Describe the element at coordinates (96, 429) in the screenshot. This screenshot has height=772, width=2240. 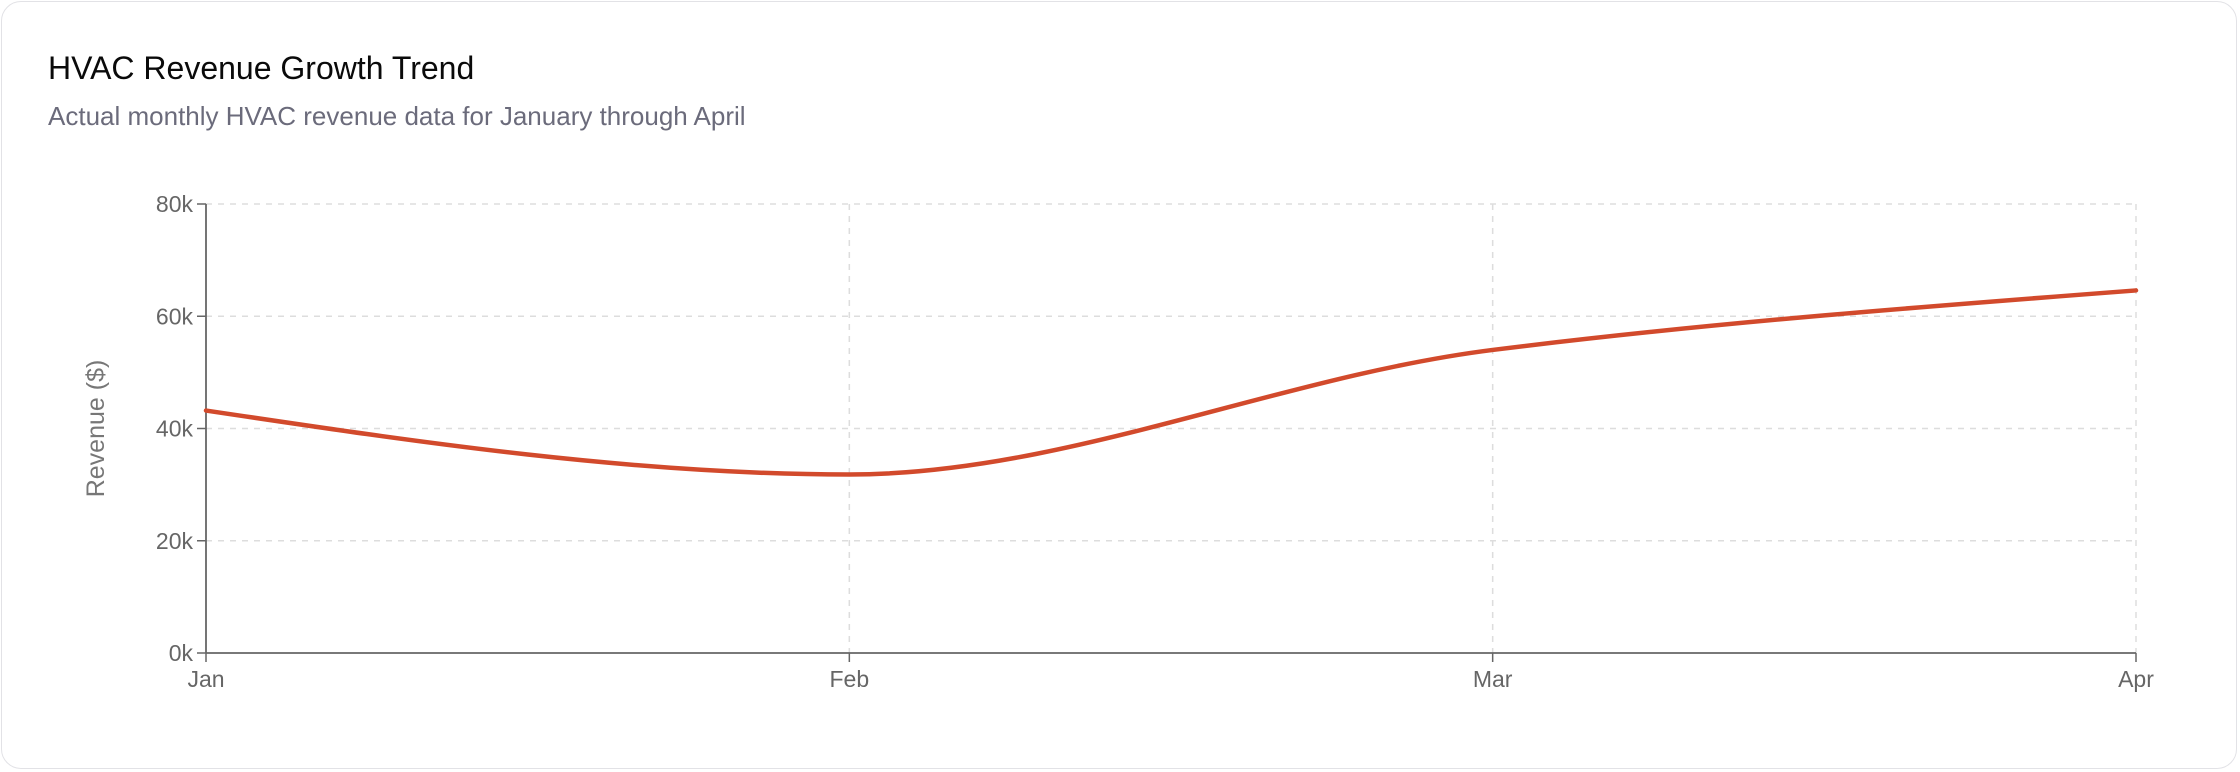
I see `y-axis-label: Revenue ($)` at that location.